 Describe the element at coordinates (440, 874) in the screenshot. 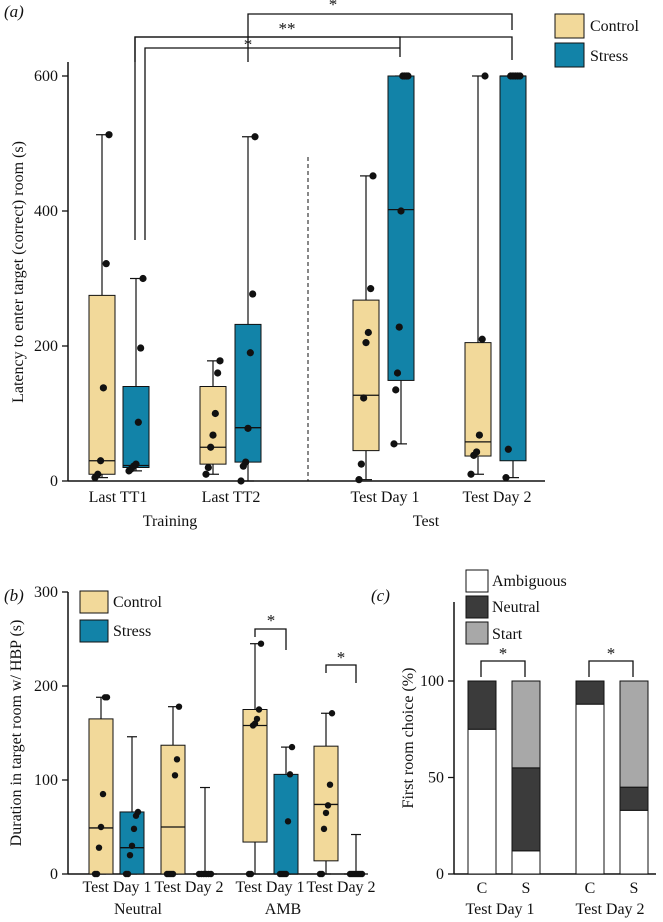

I see `panel-c-y-tick-label: 0` at that location.